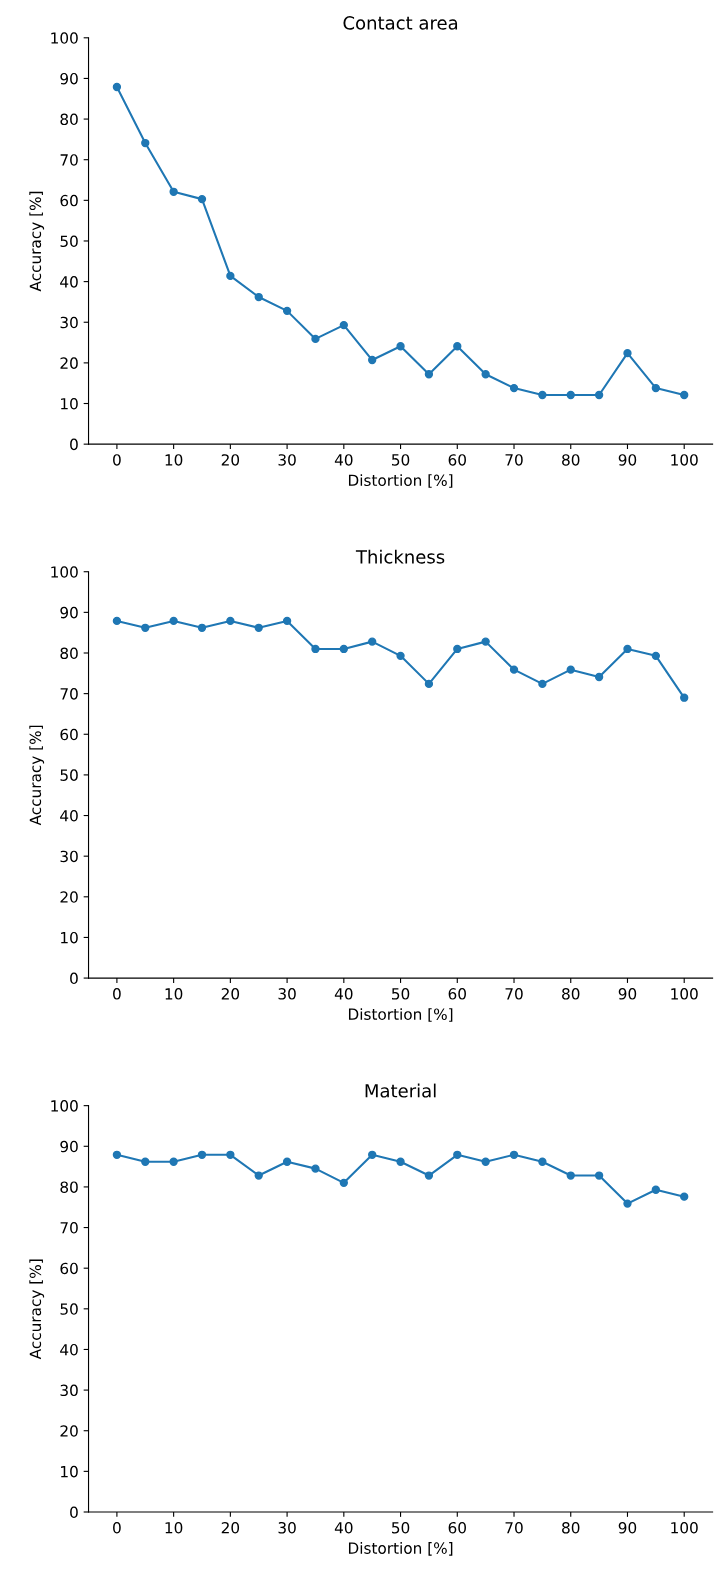 Image resolution: width=714 pixels, height=1575 pixels. I want to click on chart-title: Thickness, so click(400, 556).